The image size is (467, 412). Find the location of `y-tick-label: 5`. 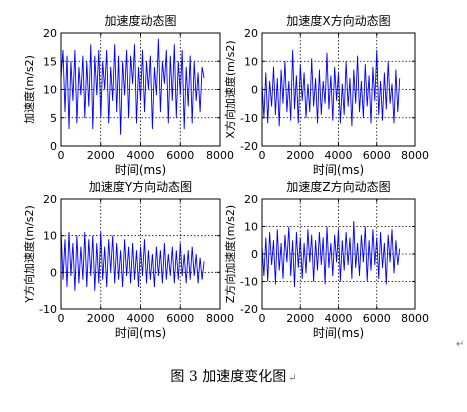

y-tick-label: 5 is located at coordinates (53, 118).